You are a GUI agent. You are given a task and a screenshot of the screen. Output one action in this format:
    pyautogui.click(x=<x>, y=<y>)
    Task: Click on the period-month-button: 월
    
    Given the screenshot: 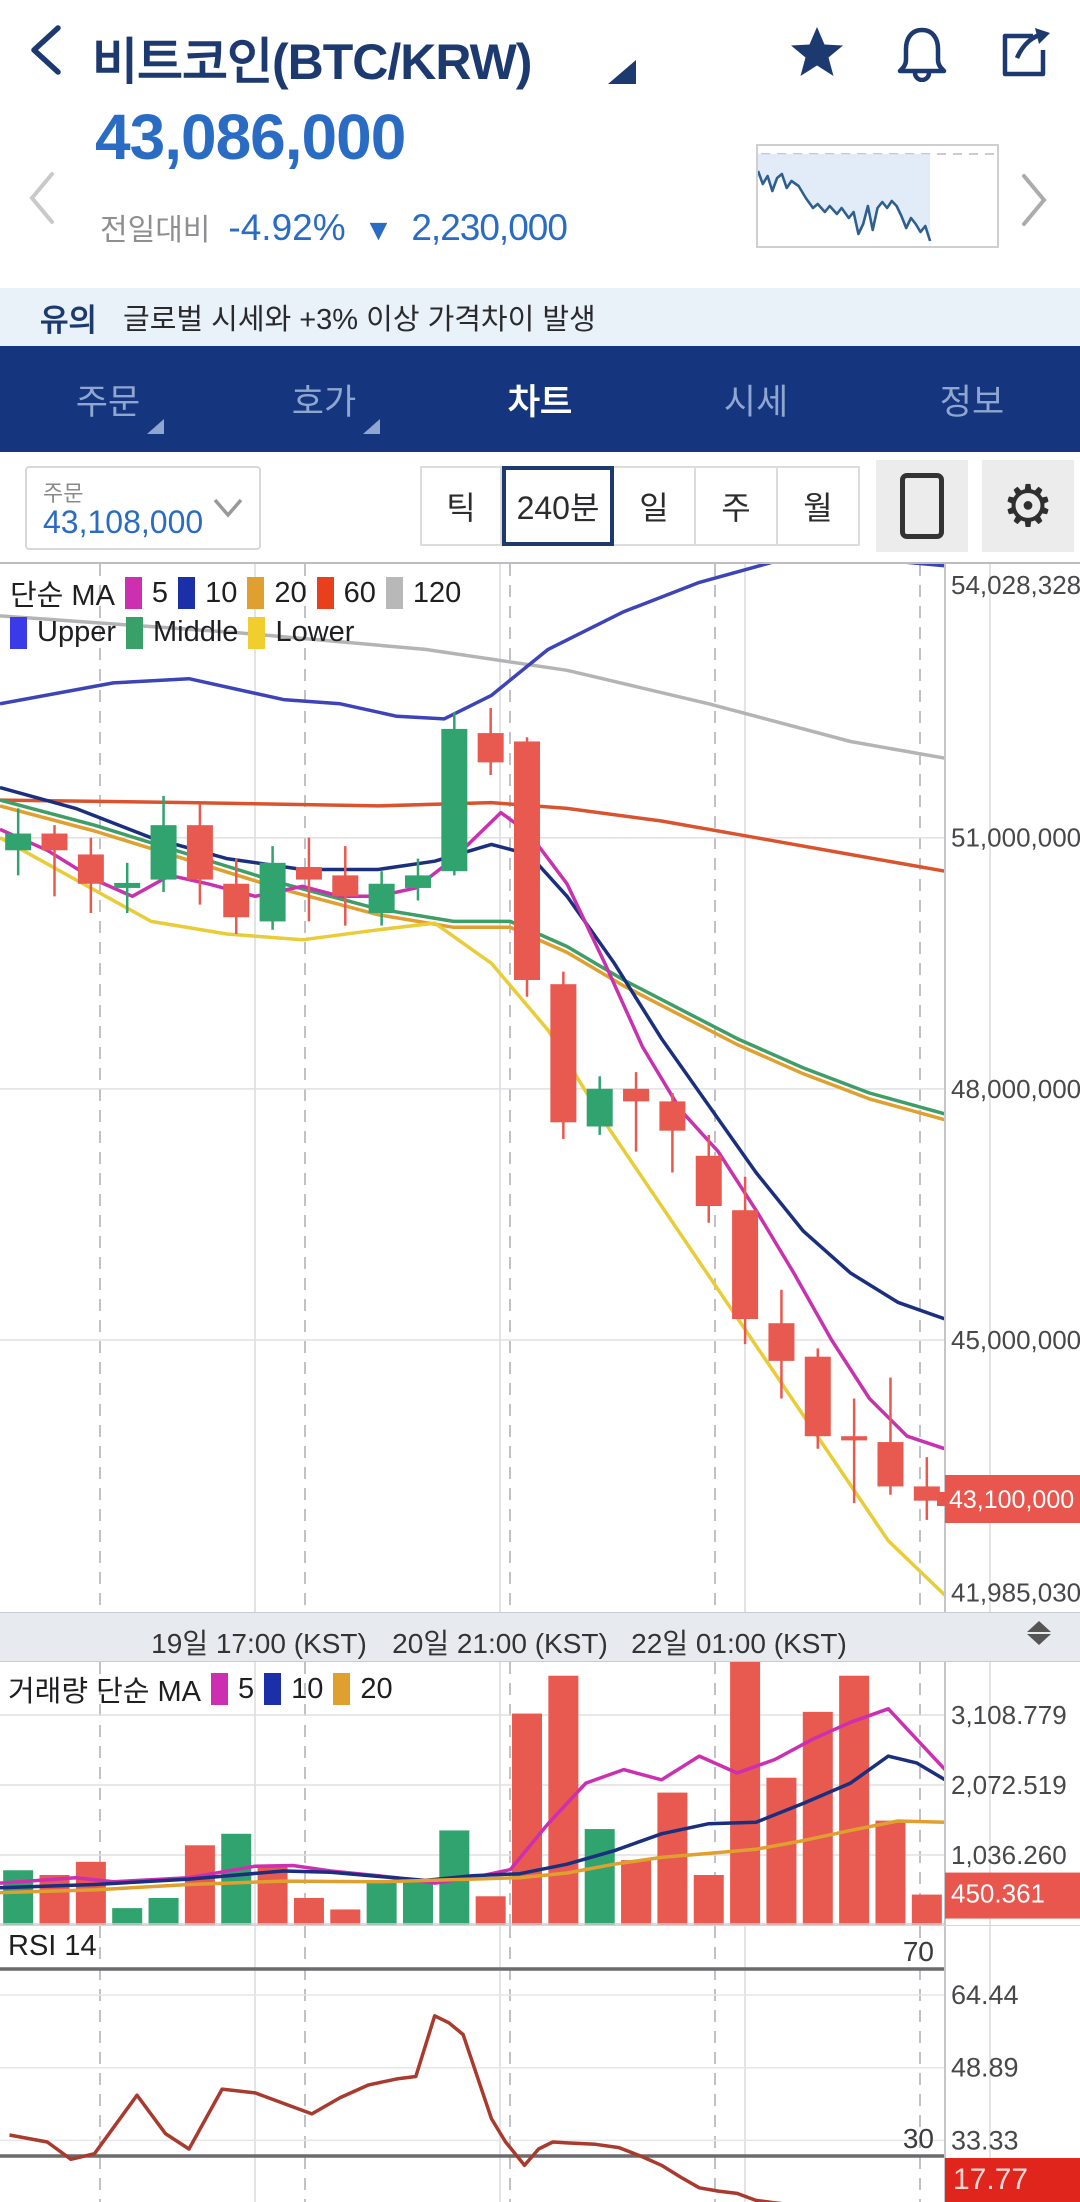 What is the action you would take?
    pyautogui.click(x=819, y=506)
    